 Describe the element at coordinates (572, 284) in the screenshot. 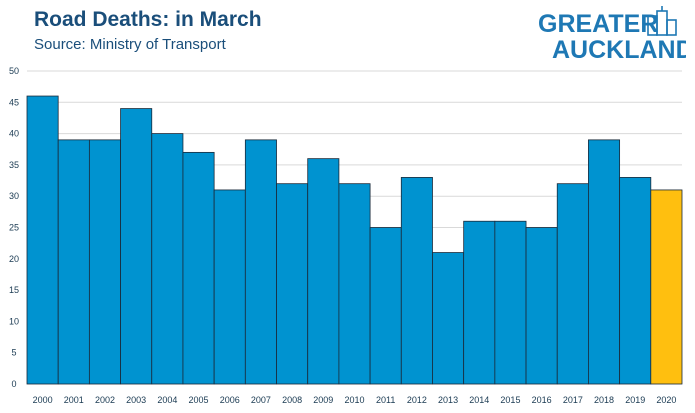

I see `bar-2017` at that location.